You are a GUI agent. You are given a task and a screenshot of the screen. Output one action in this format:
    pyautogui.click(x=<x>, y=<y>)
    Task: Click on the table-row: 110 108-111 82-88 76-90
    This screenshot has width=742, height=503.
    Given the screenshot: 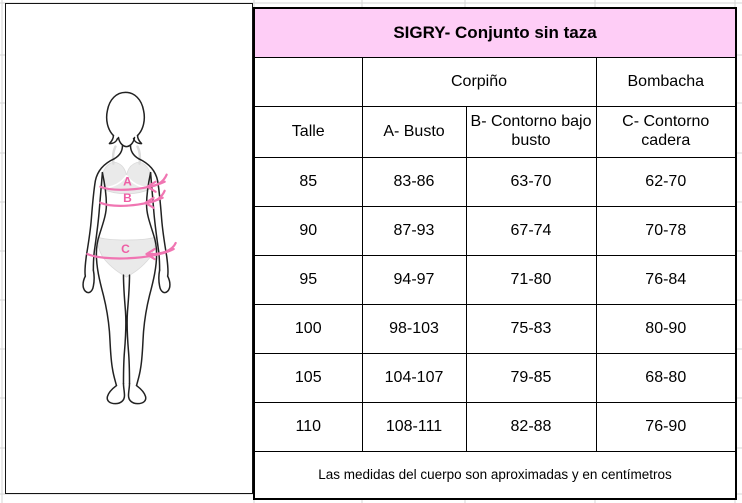 What is the action you would take?
    pyautogui.click(x=495, y=427)
    